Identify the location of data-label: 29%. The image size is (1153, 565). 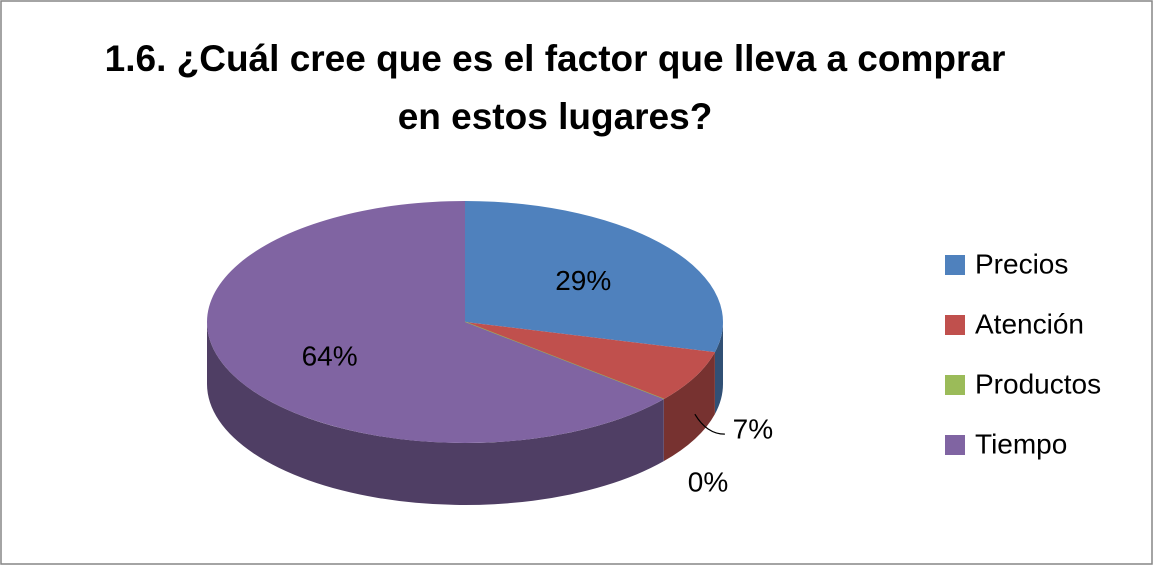
(583, 280).